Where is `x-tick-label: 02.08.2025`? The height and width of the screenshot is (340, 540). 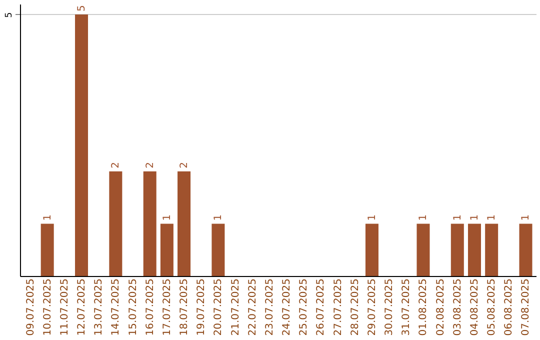 x-tick-label: 02.08.2025 is located at coordinates (440, 307).